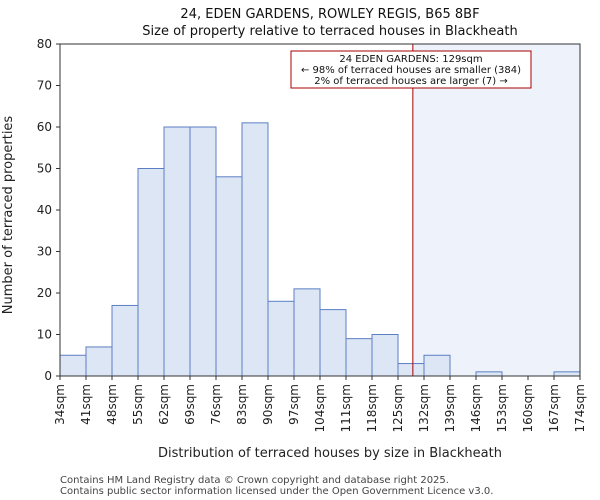 The image size is (600, 500). What do you see at coordinates (281, 338) in the screenshot?
I see `bar-90sqm` at bounding box center [281, 338].